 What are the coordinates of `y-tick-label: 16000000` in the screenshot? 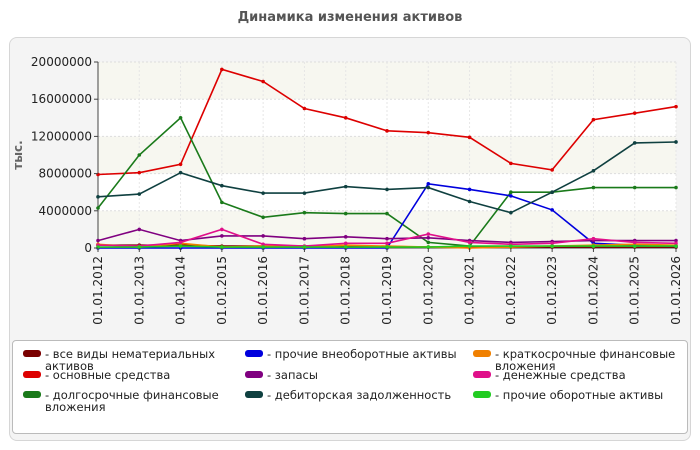 It's located at (61, 99).